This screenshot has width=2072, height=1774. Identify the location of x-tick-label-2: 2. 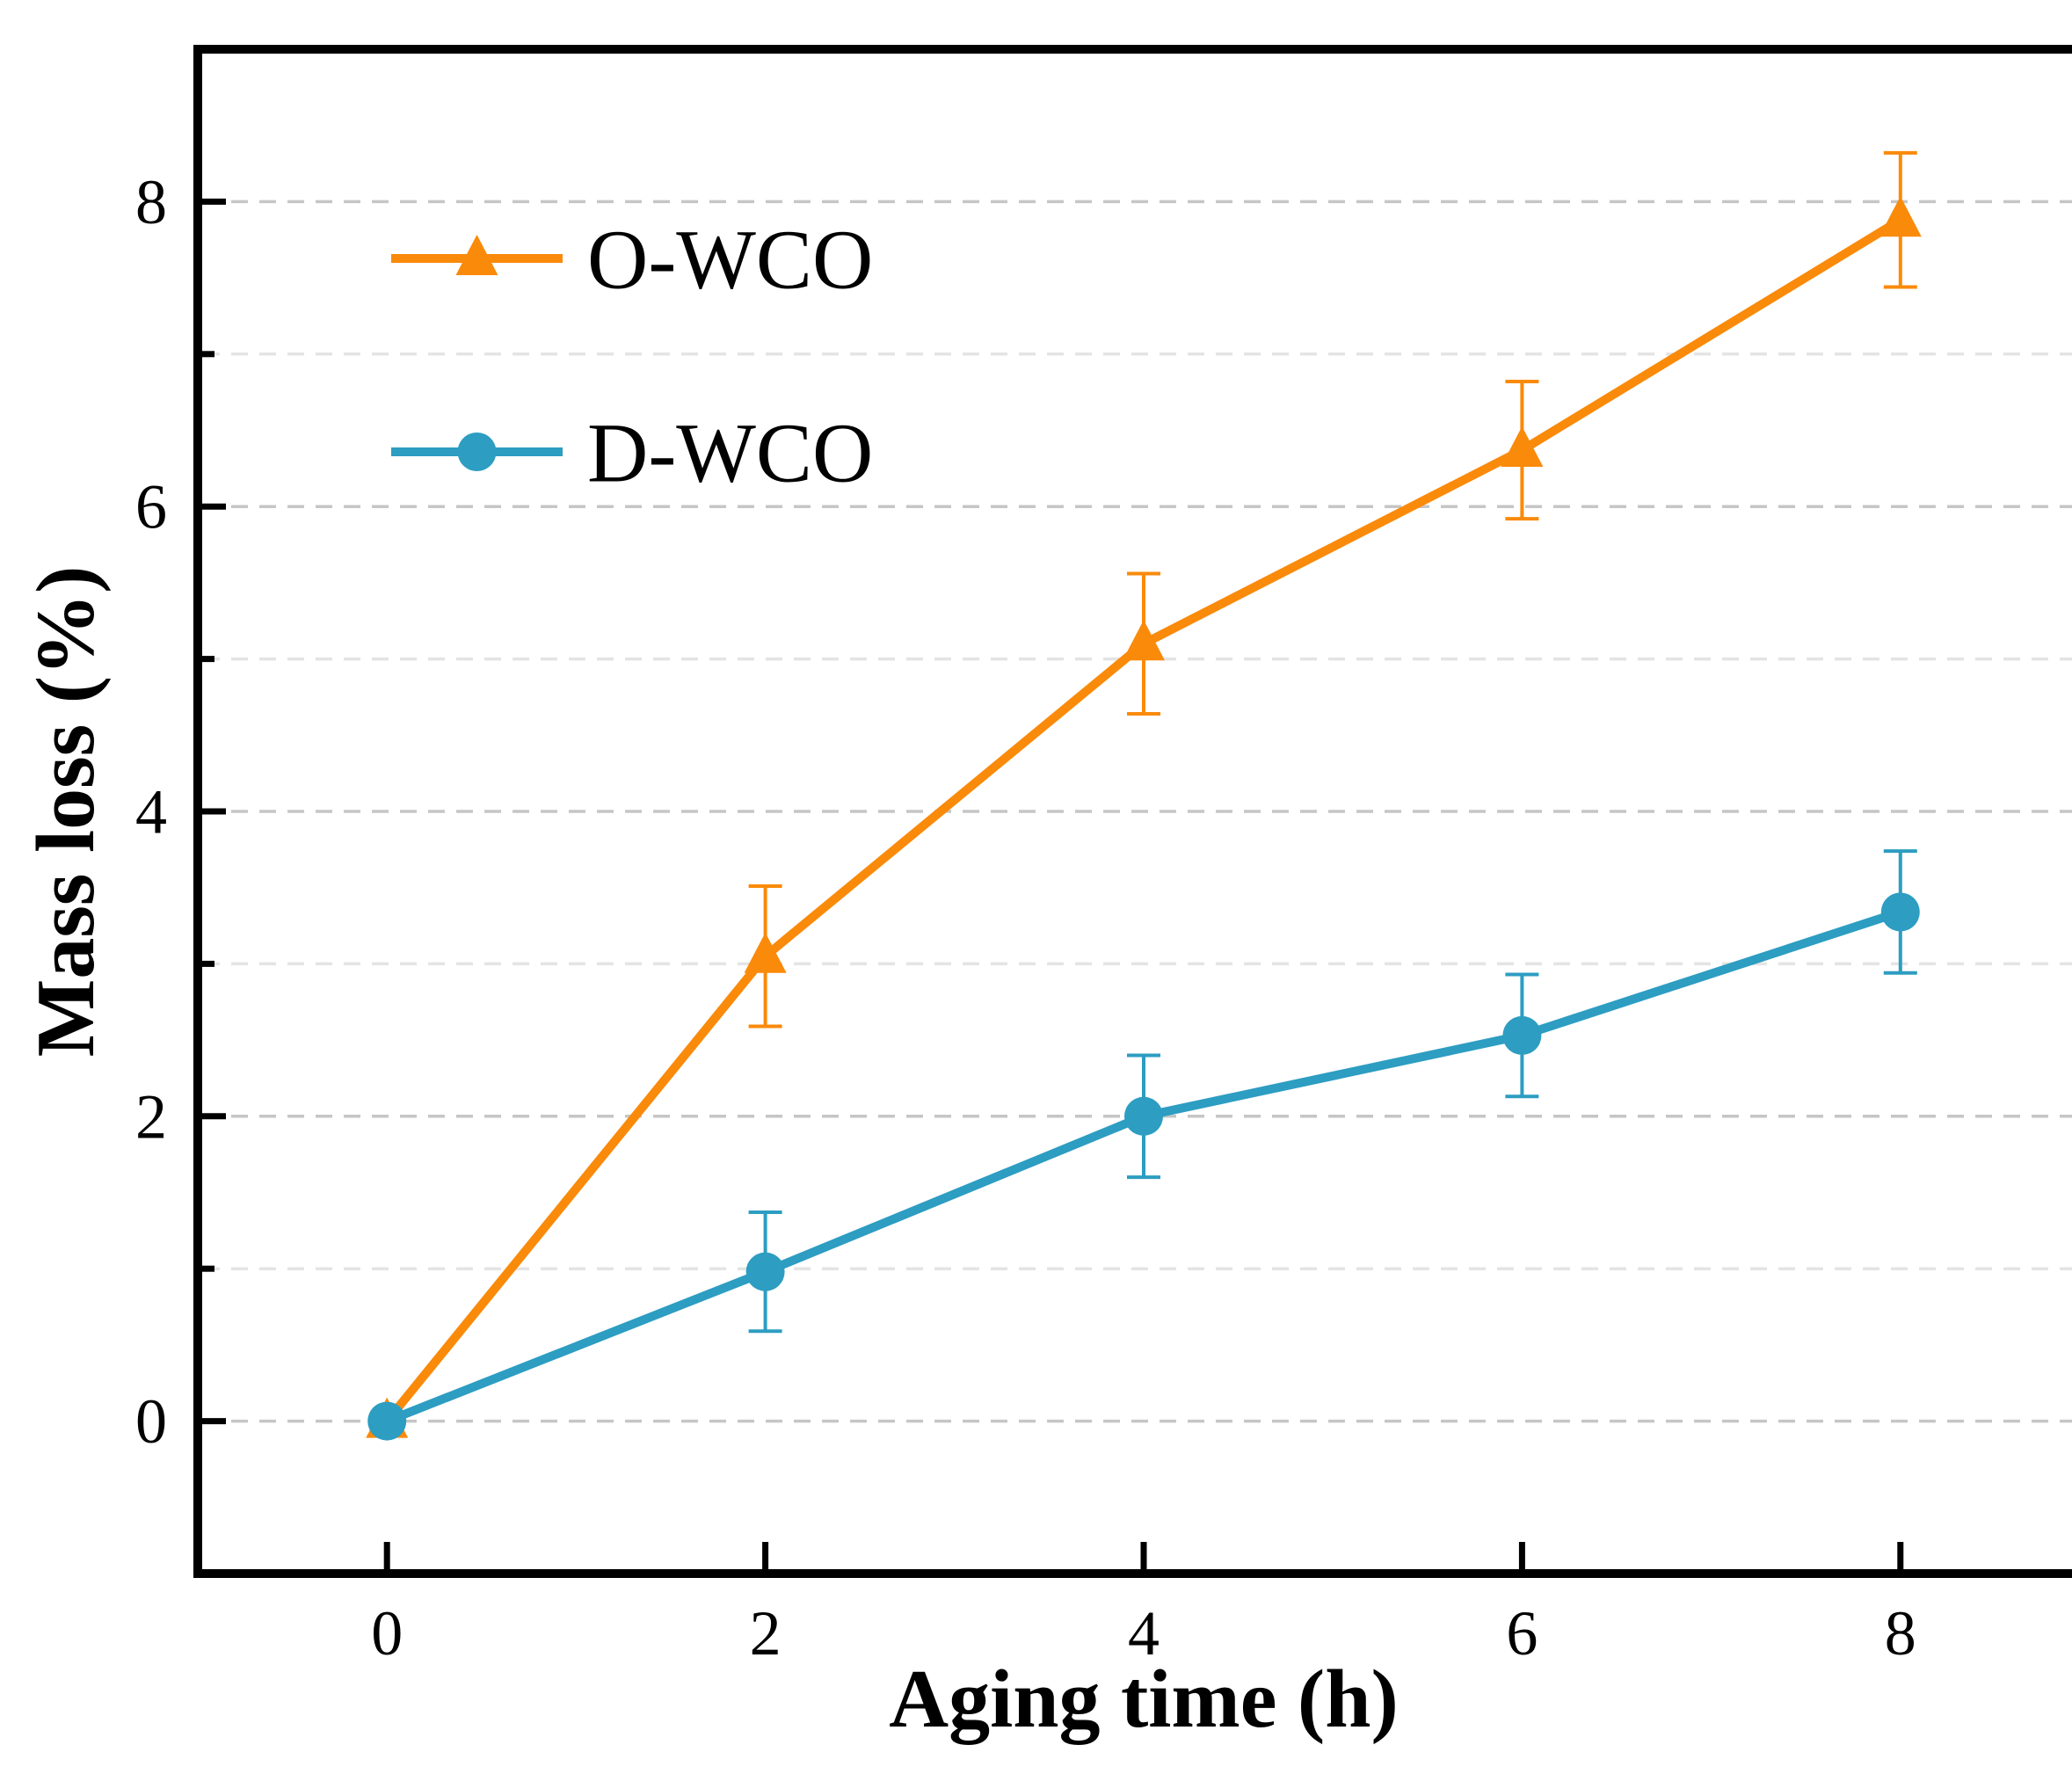
(766, 1634).